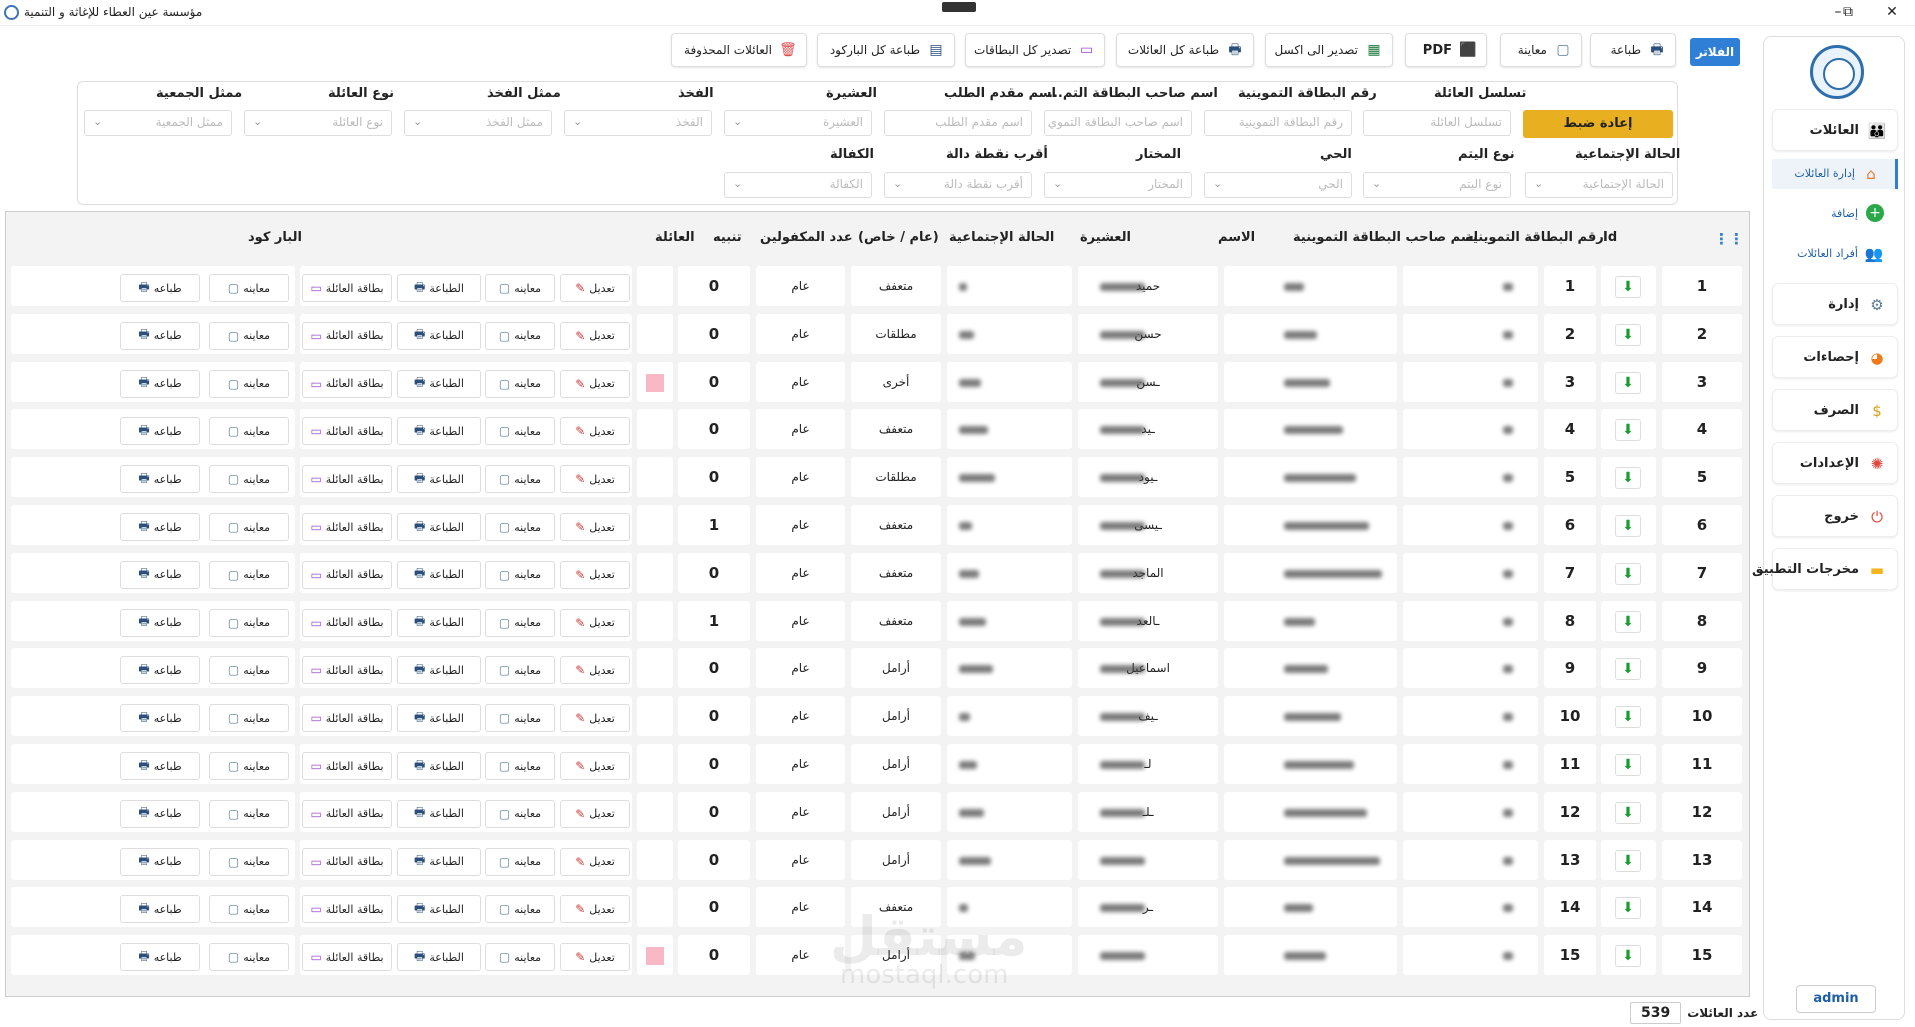  What do you see at coordinates (798, 185) in the screenshot?
I see `sponsorship-select: الكفالة ⌄` at bounding box center [798, 185].